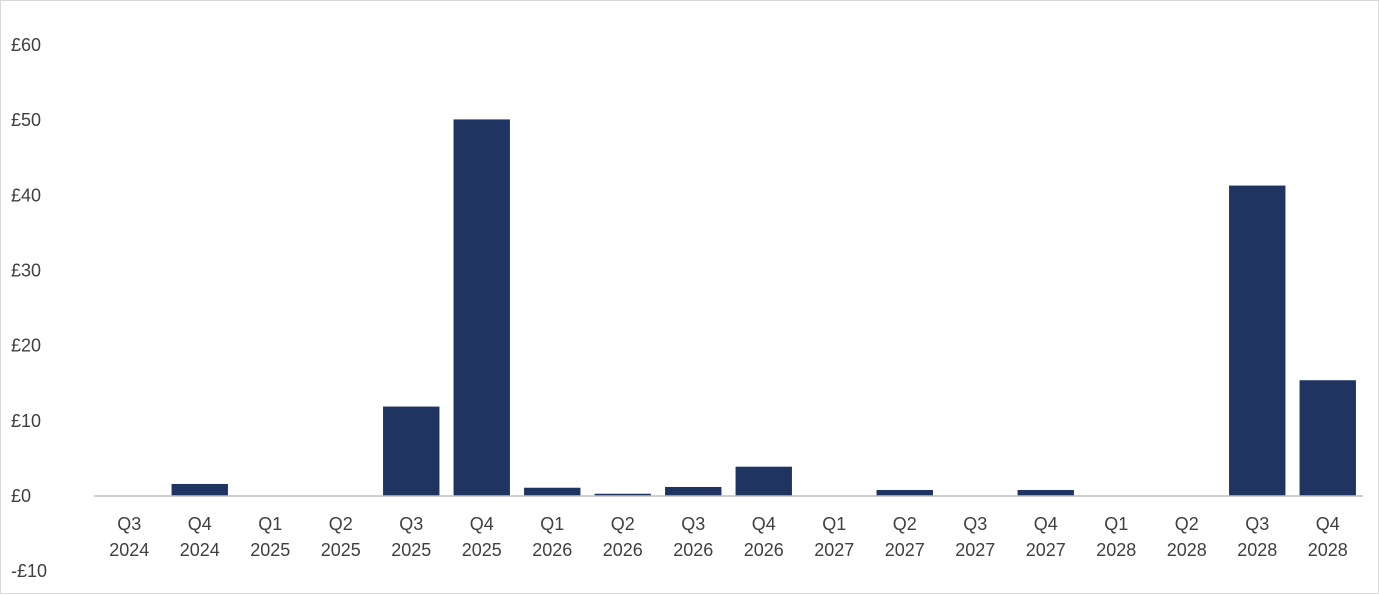 The image size is (1379, 595). I want to click on y-tick-label: £30, so click(26, 271).